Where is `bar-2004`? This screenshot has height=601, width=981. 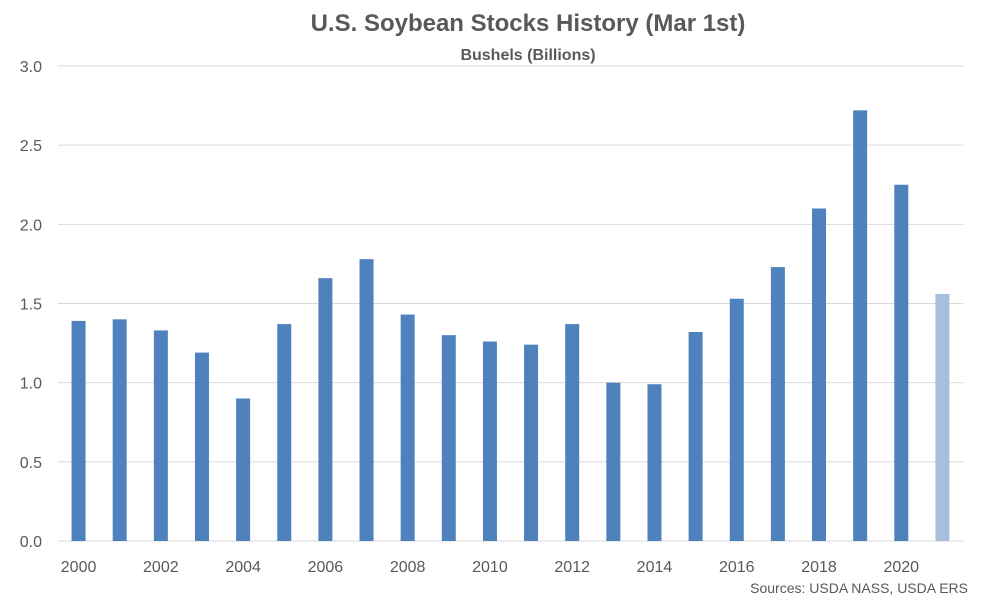 bar-2004 is located at coordinates (243, 469).